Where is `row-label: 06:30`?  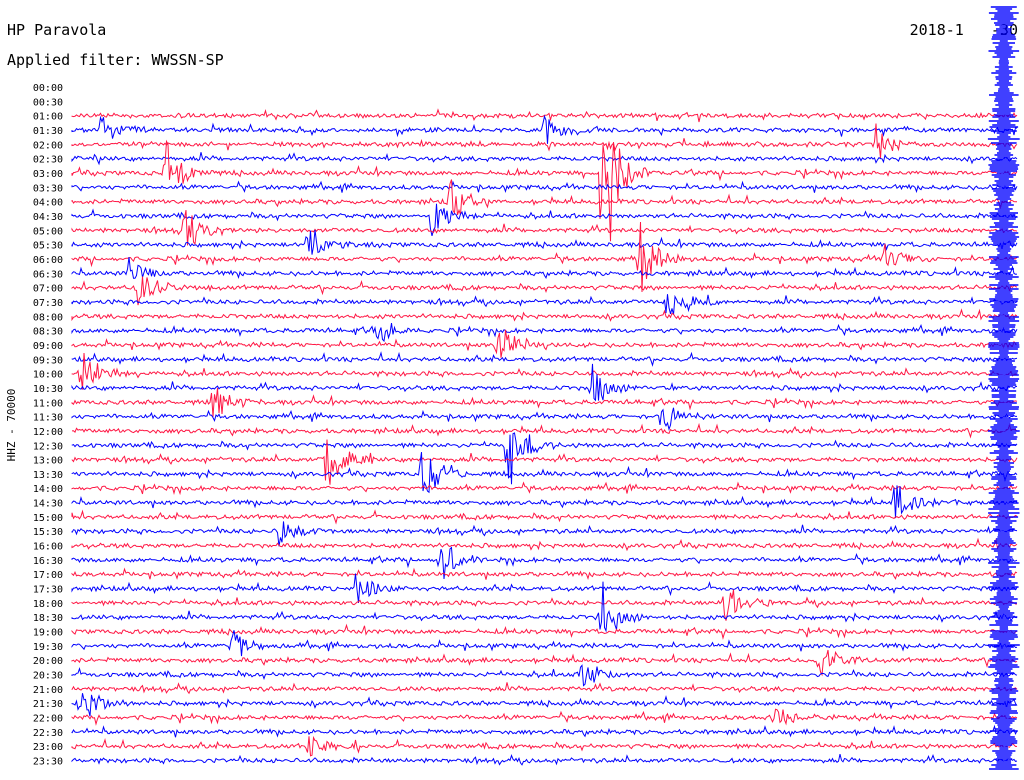
row-label: 06:30 is located at coordinates (48, 274).